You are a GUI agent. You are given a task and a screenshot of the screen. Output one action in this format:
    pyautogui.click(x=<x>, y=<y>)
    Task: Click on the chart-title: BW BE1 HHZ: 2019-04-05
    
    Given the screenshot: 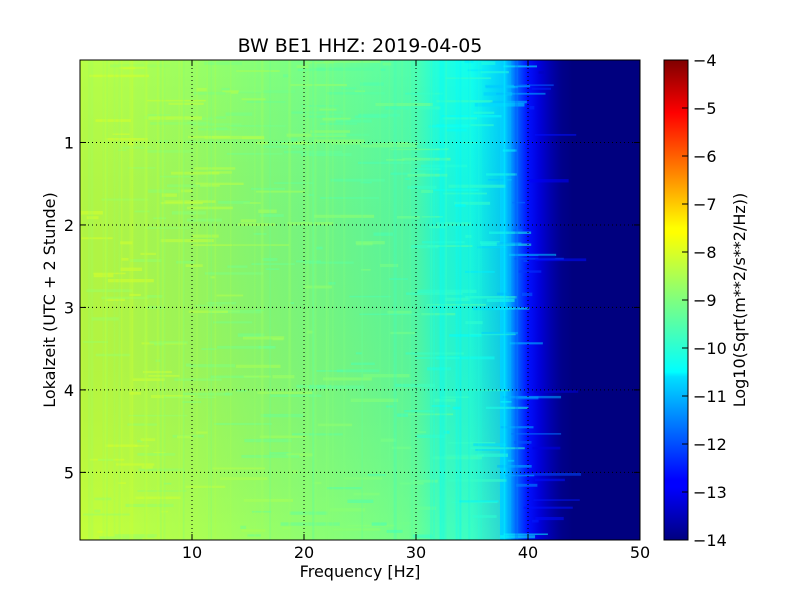 What is the action you would take?
    pyautogui.click(x=360, y=46)
    